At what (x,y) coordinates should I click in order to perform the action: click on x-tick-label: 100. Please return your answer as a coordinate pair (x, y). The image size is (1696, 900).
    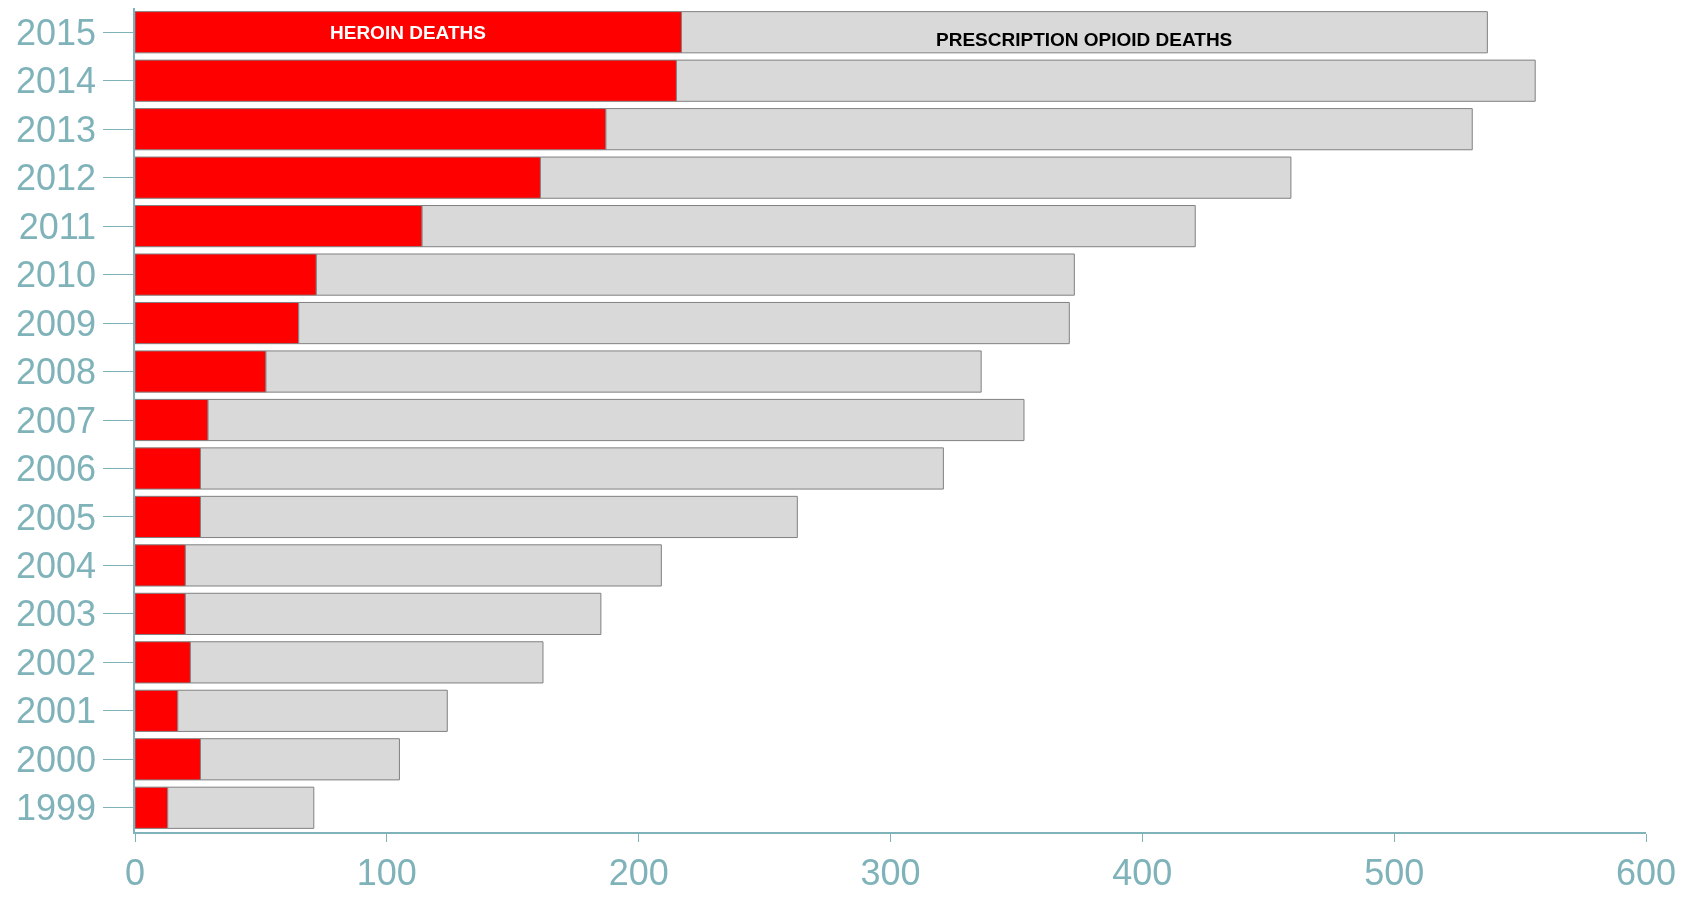
    Looking at the image, I should click on (386, 872).